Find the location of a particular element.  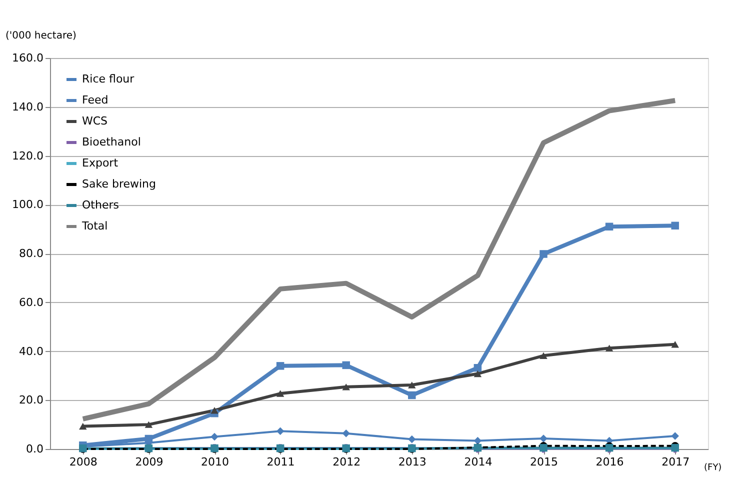

legend-label: Export is located at coordinates (100, 163).